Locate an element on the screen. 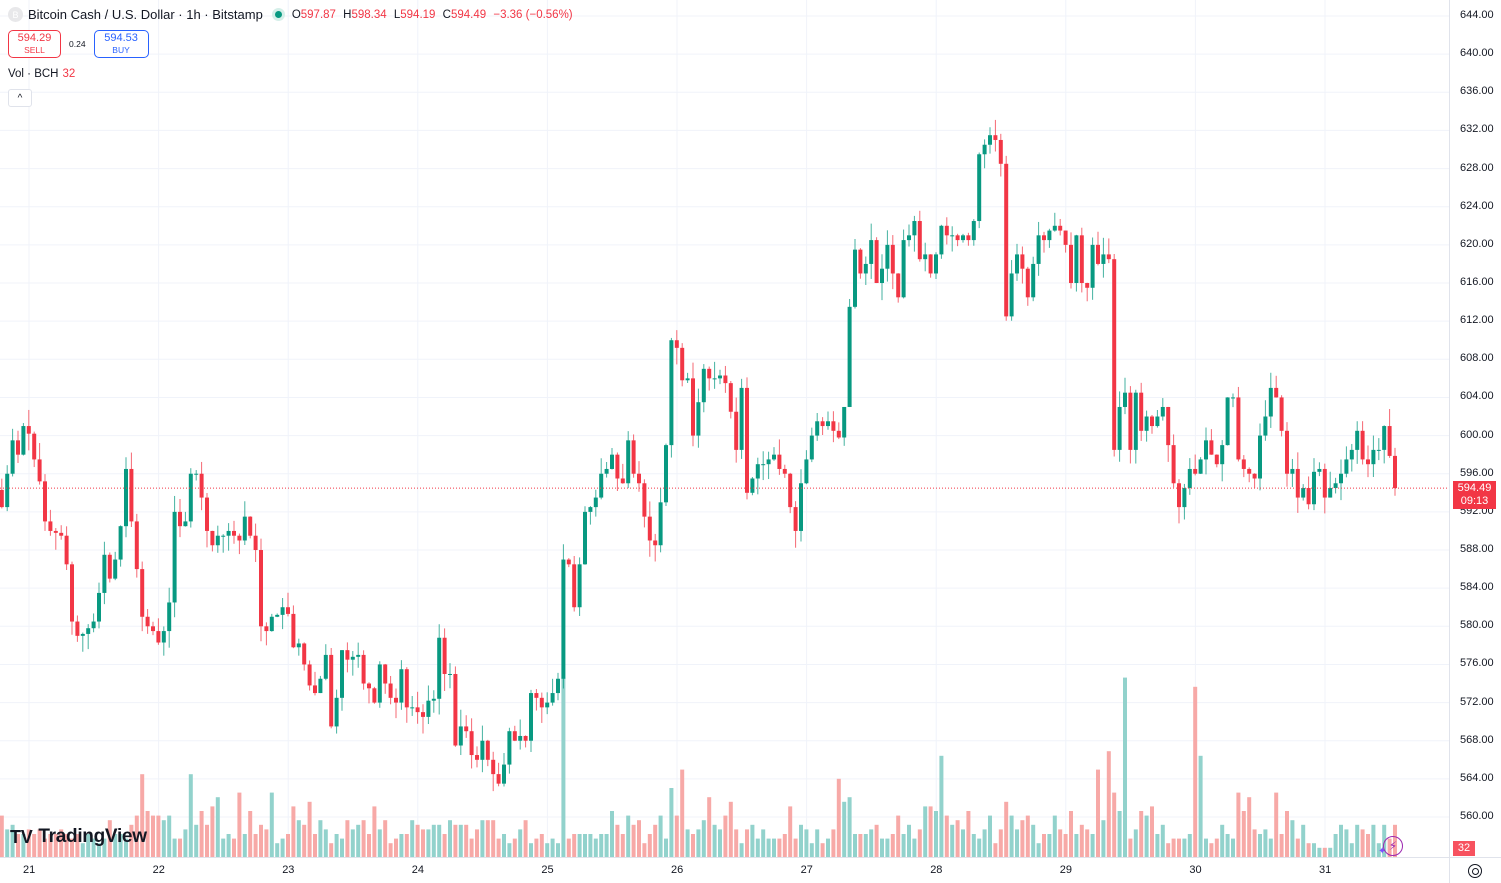 This screenshot has width=1501, height=883. price-axis-label: 584.00 is located at coordinates (1477, 587).